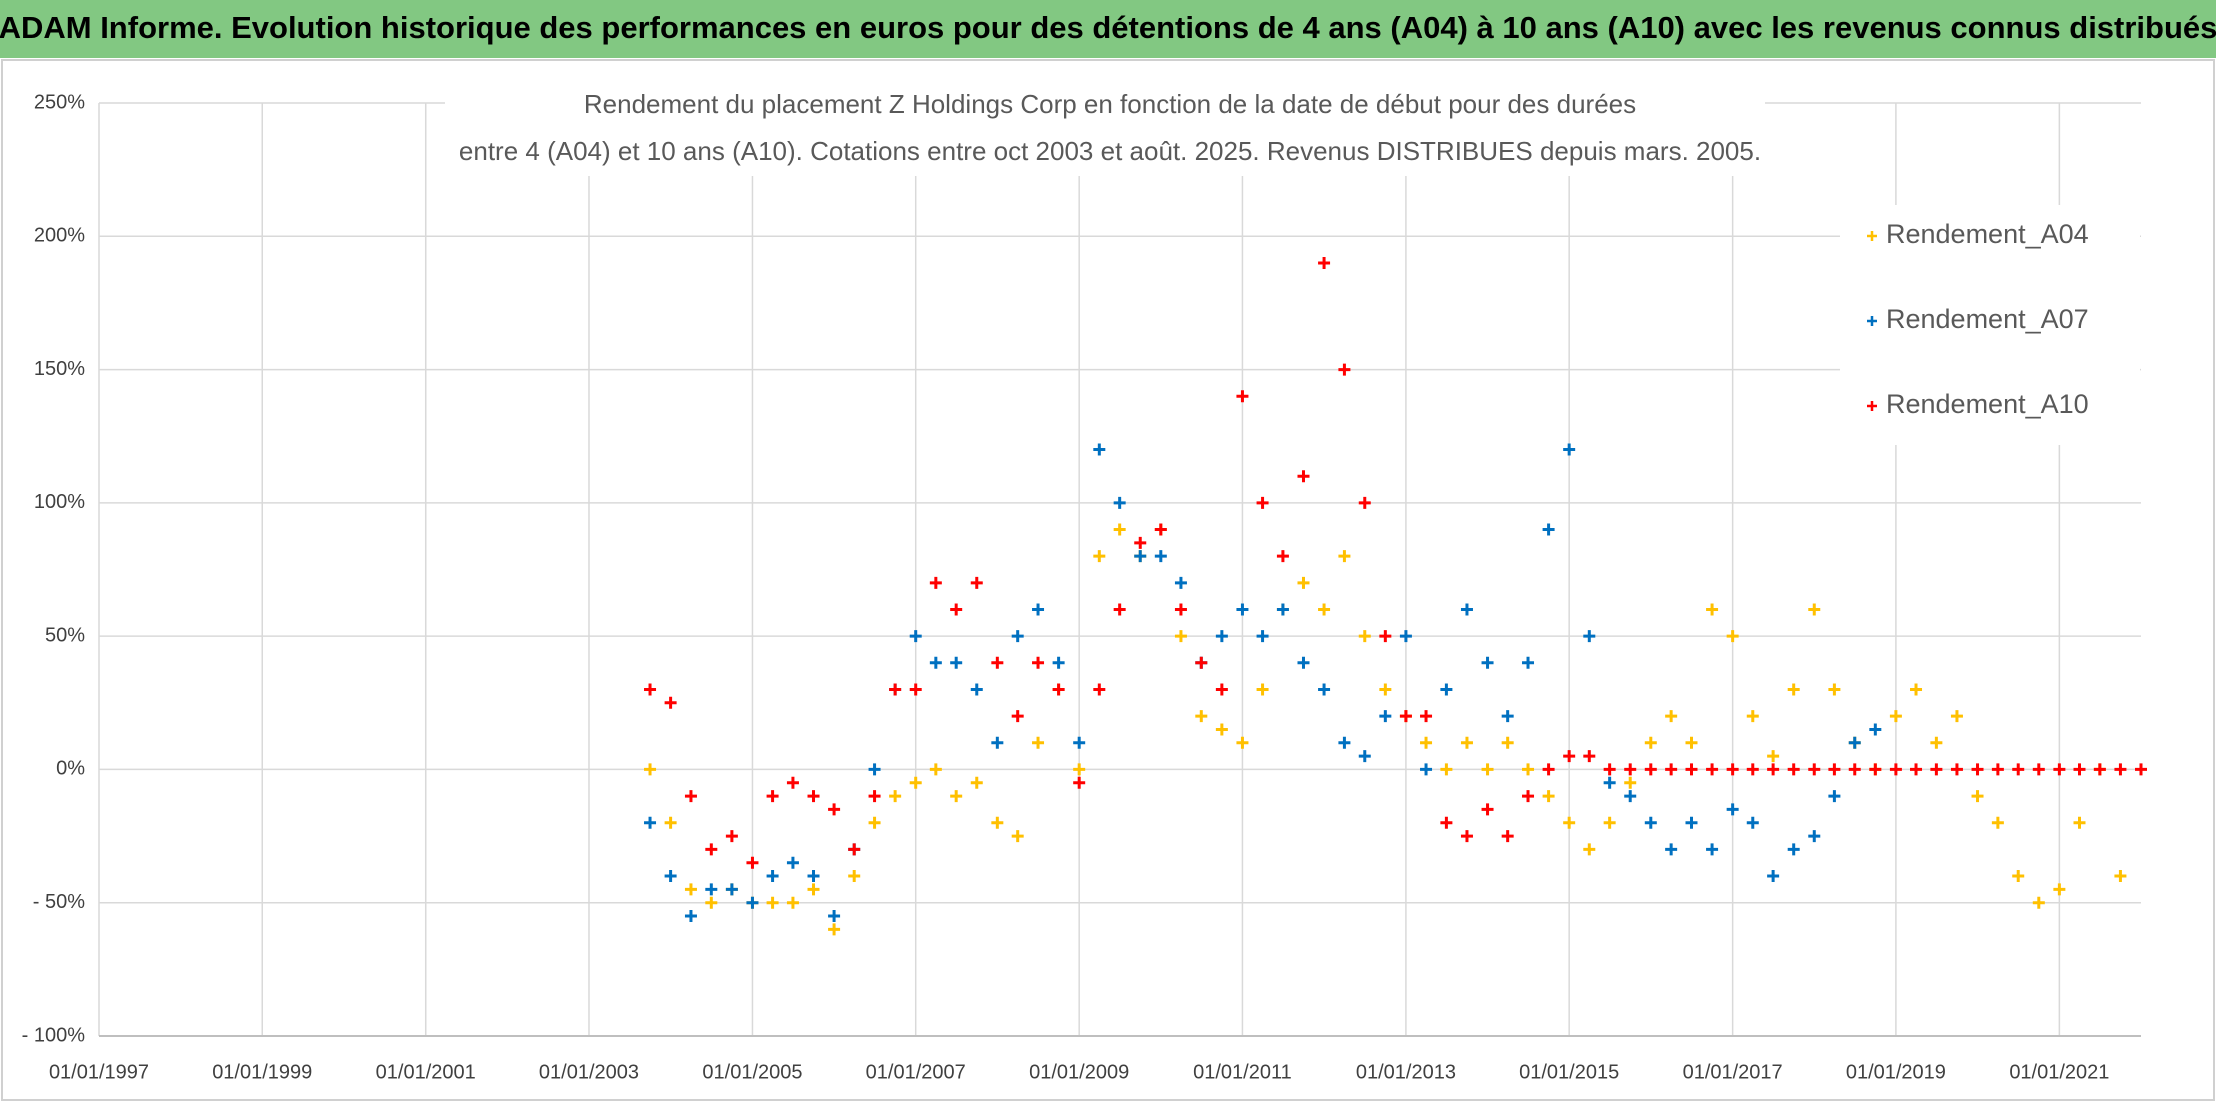 This screenshot has height=1102, width=2216. I want to click on y-tick-label: 200%, so click(59, 236).